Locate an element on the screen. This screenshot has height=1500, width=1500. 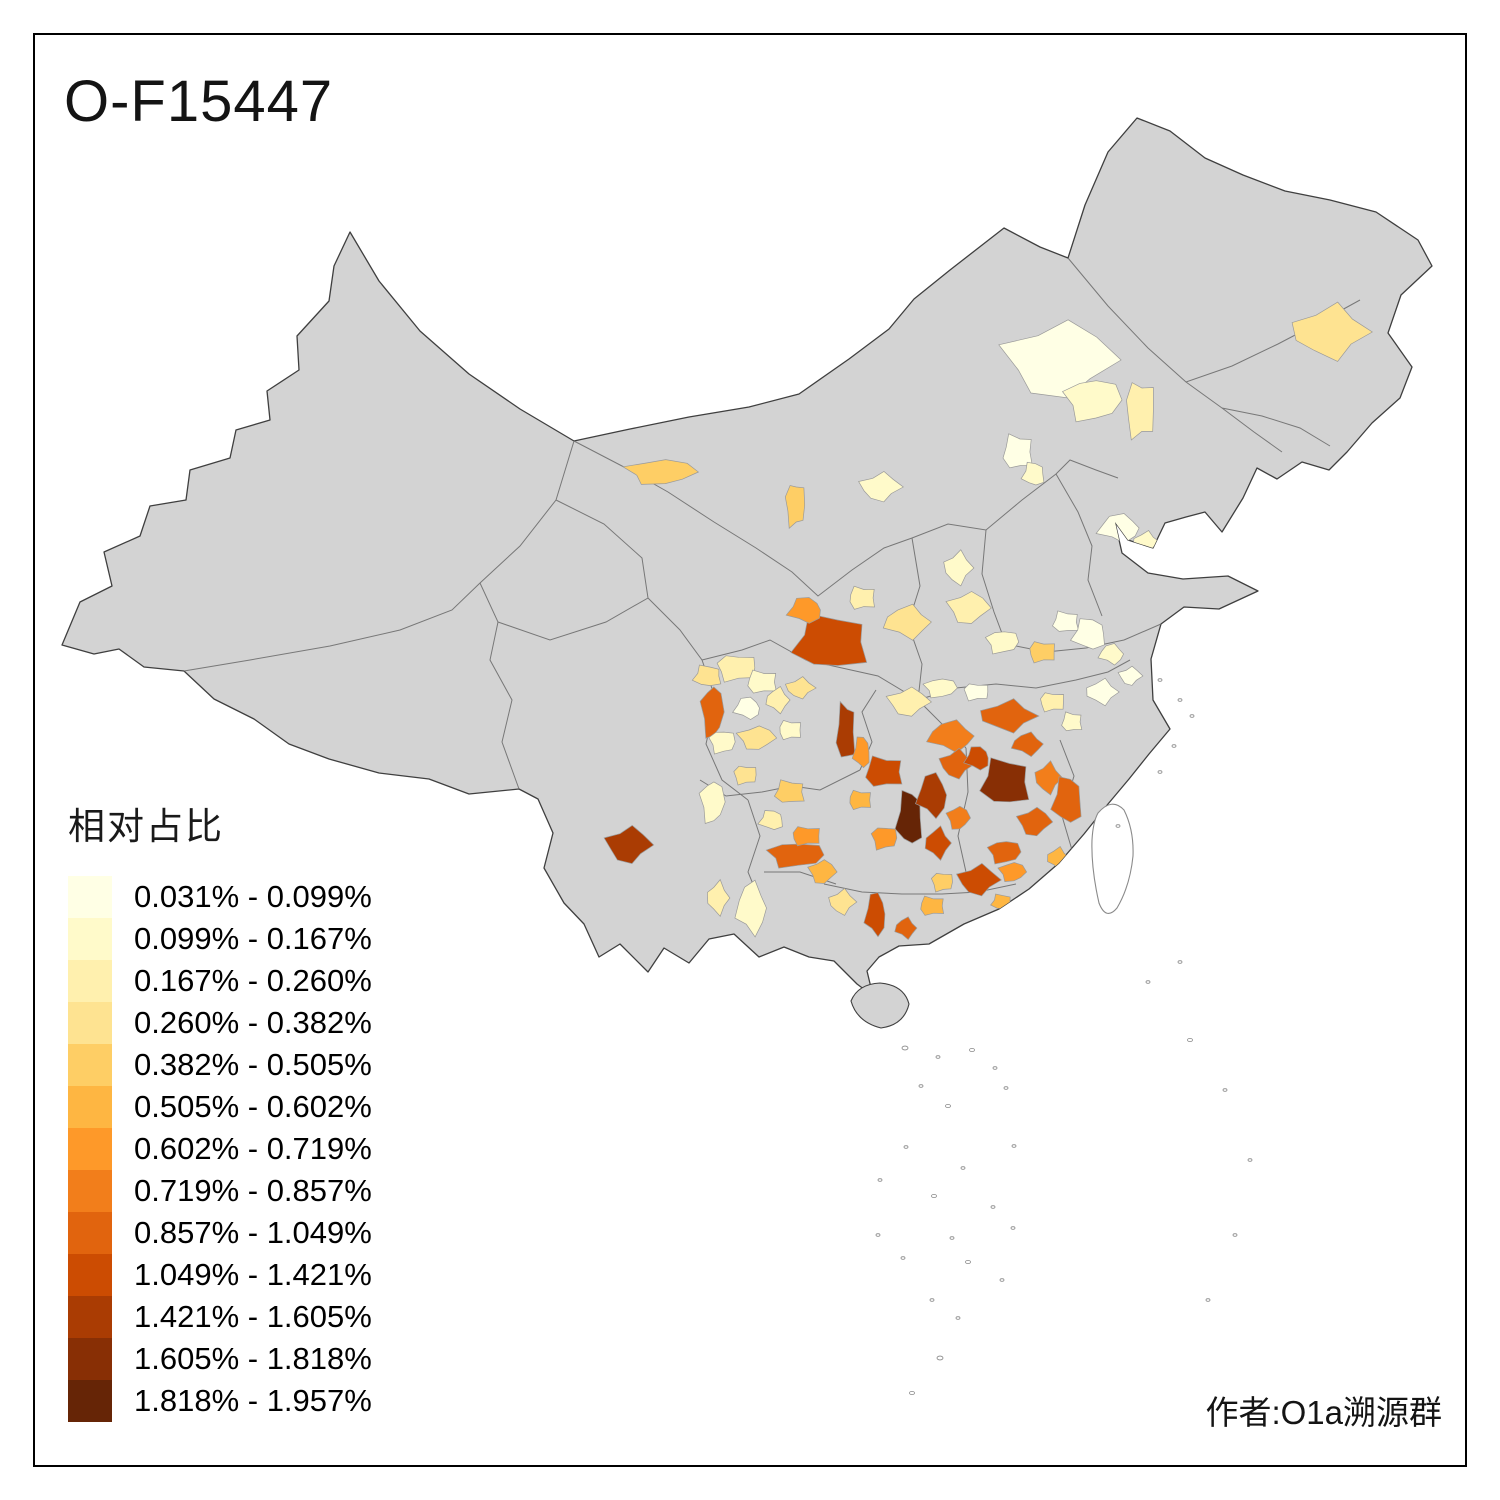
legend-label: 1.605% - 1.818% is located at coordinates (253, 1358).